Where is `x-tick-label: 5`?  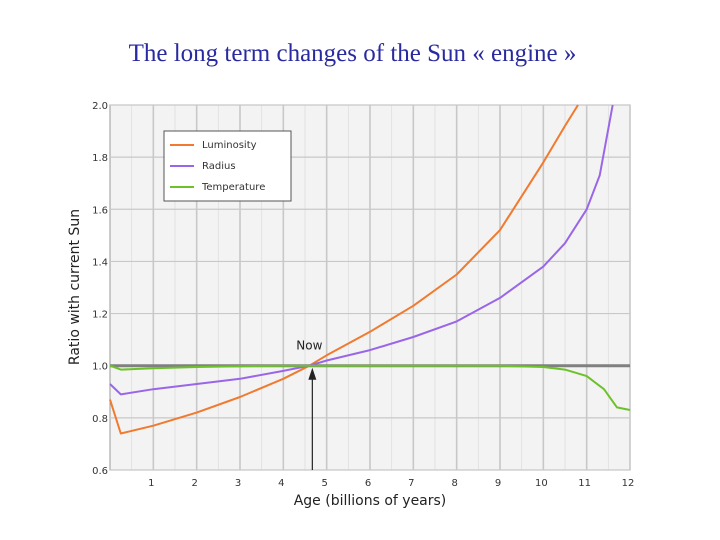
x-tick-label: 5 is located at coordinates (324, 483).